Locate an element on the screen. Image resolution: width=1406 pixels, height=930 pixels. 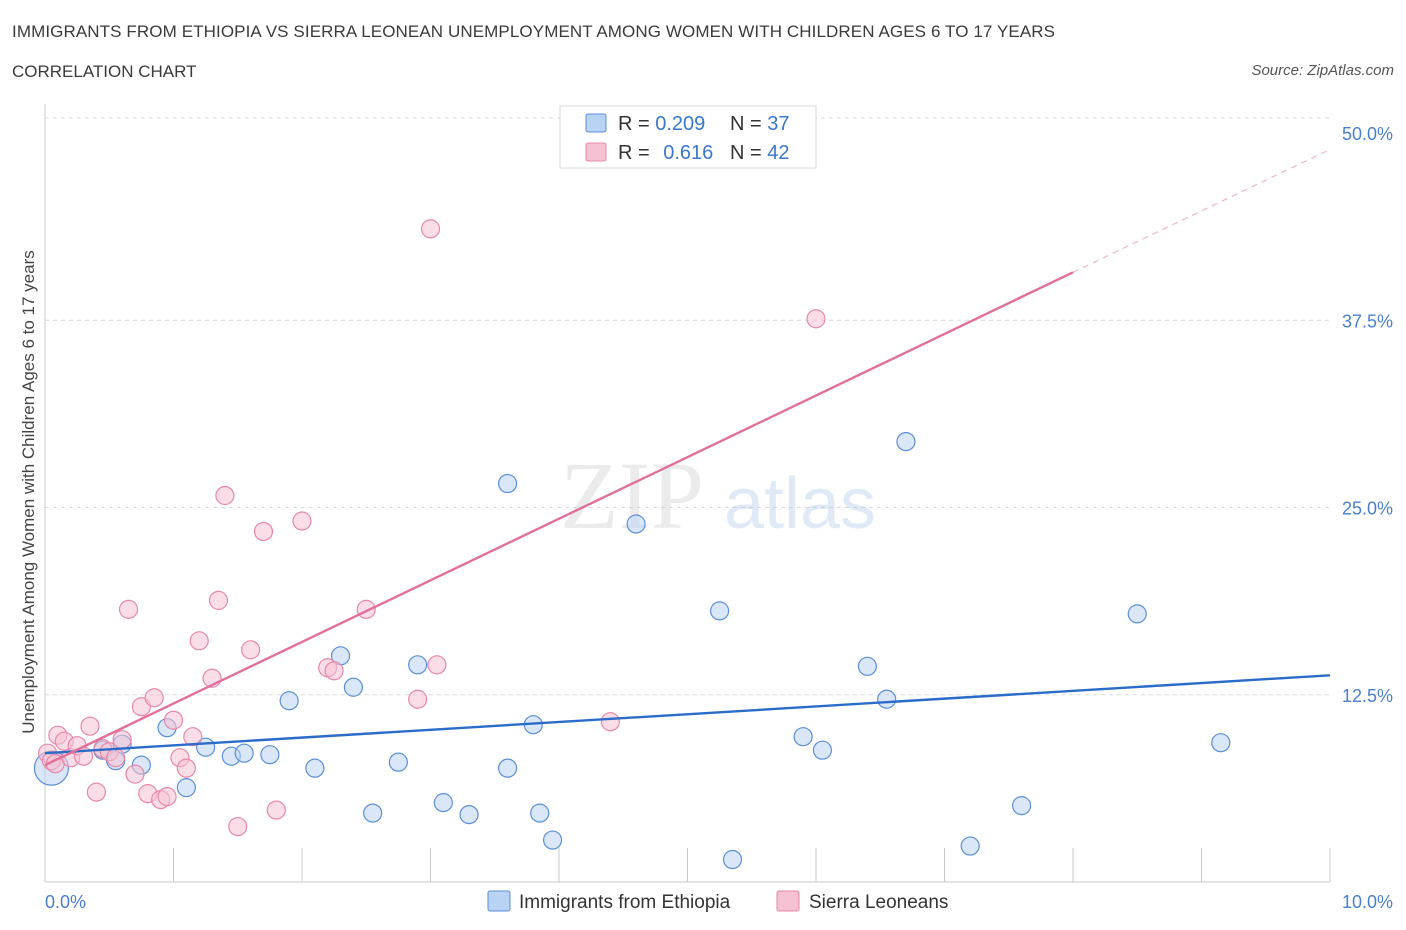
y-tick-label-2: 37.5% is located at coordinates (1367, 321).